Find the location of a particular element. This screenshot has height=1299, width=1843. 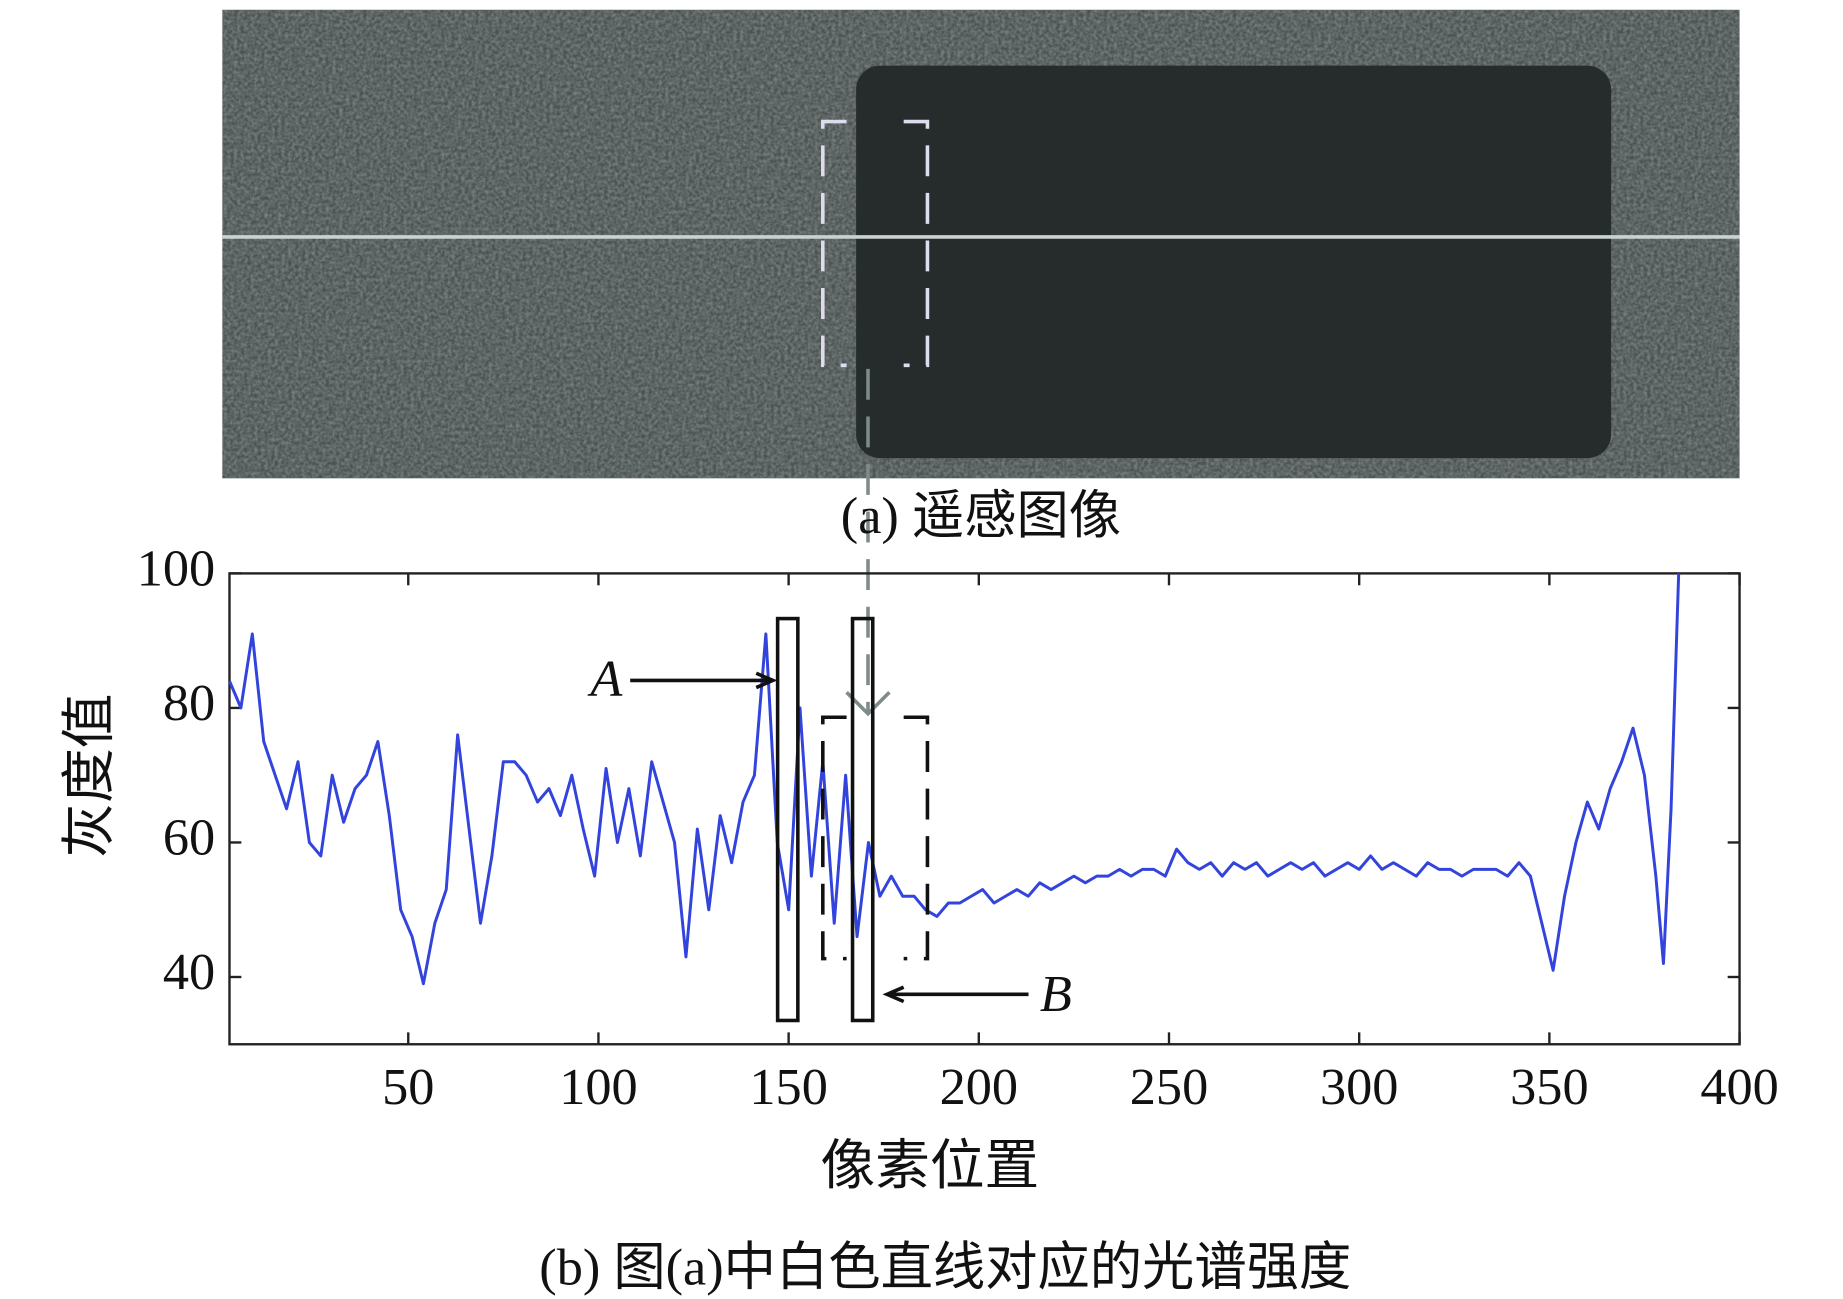

y-tick-label: 40 is located at coordinates (189, 972).